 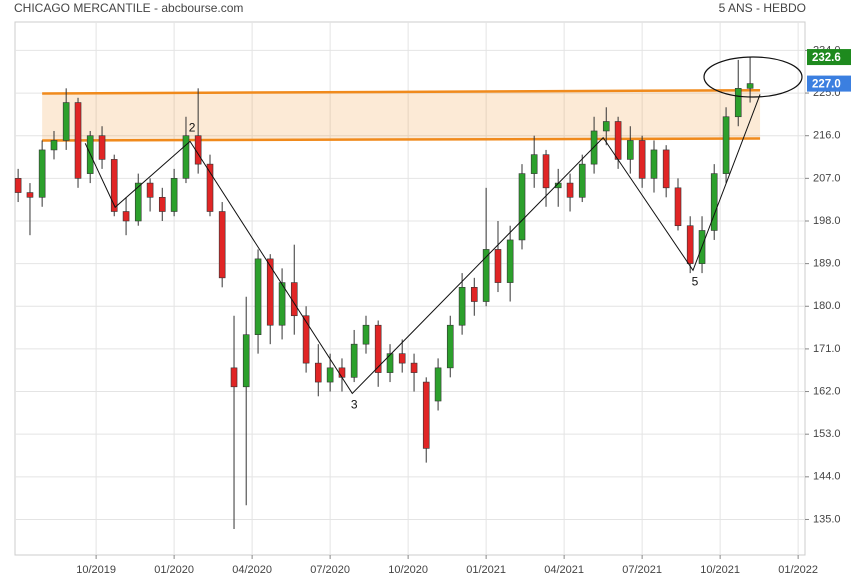 What do you see at coordinates (827, 349) in the screenshot?
I see `y-tick-label: 171.0` at bounding box center [827, 349].